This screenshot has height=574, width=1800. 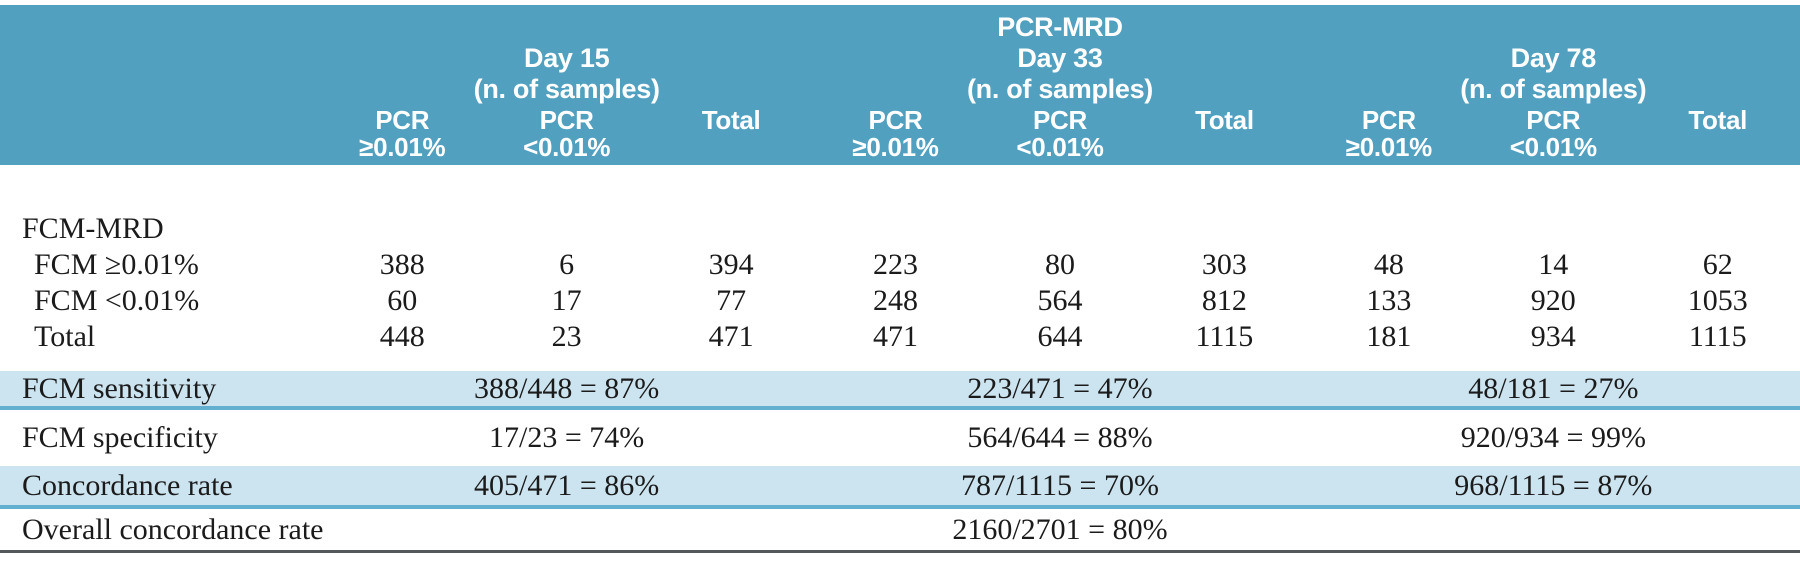 What do you see at coordinates (1224, 135) in the screenshot?
I see `col-day33-total: Total` at bounding box center [1224, 135].